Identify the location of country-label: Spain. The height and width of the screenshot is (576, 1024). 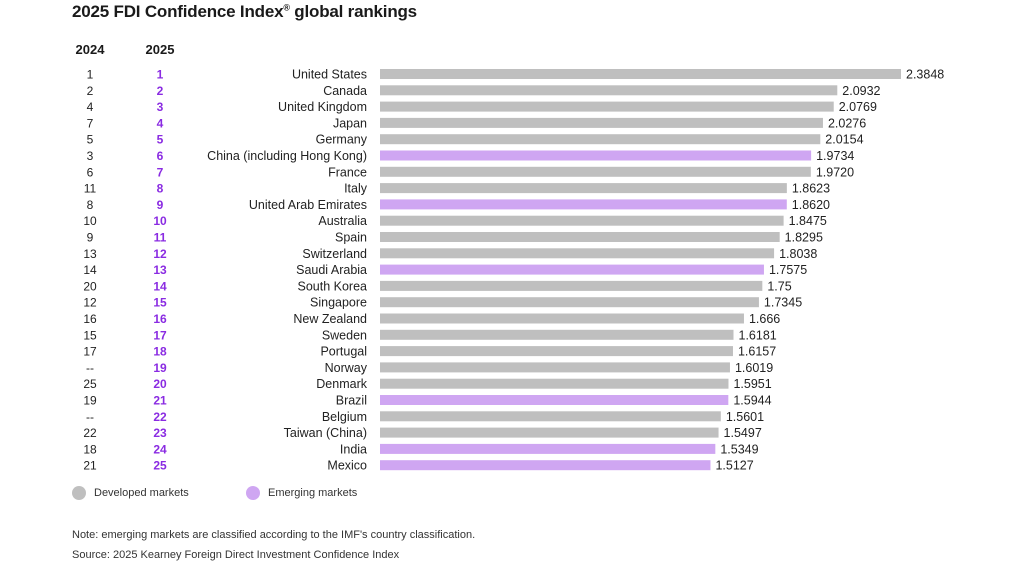
(351, 238).